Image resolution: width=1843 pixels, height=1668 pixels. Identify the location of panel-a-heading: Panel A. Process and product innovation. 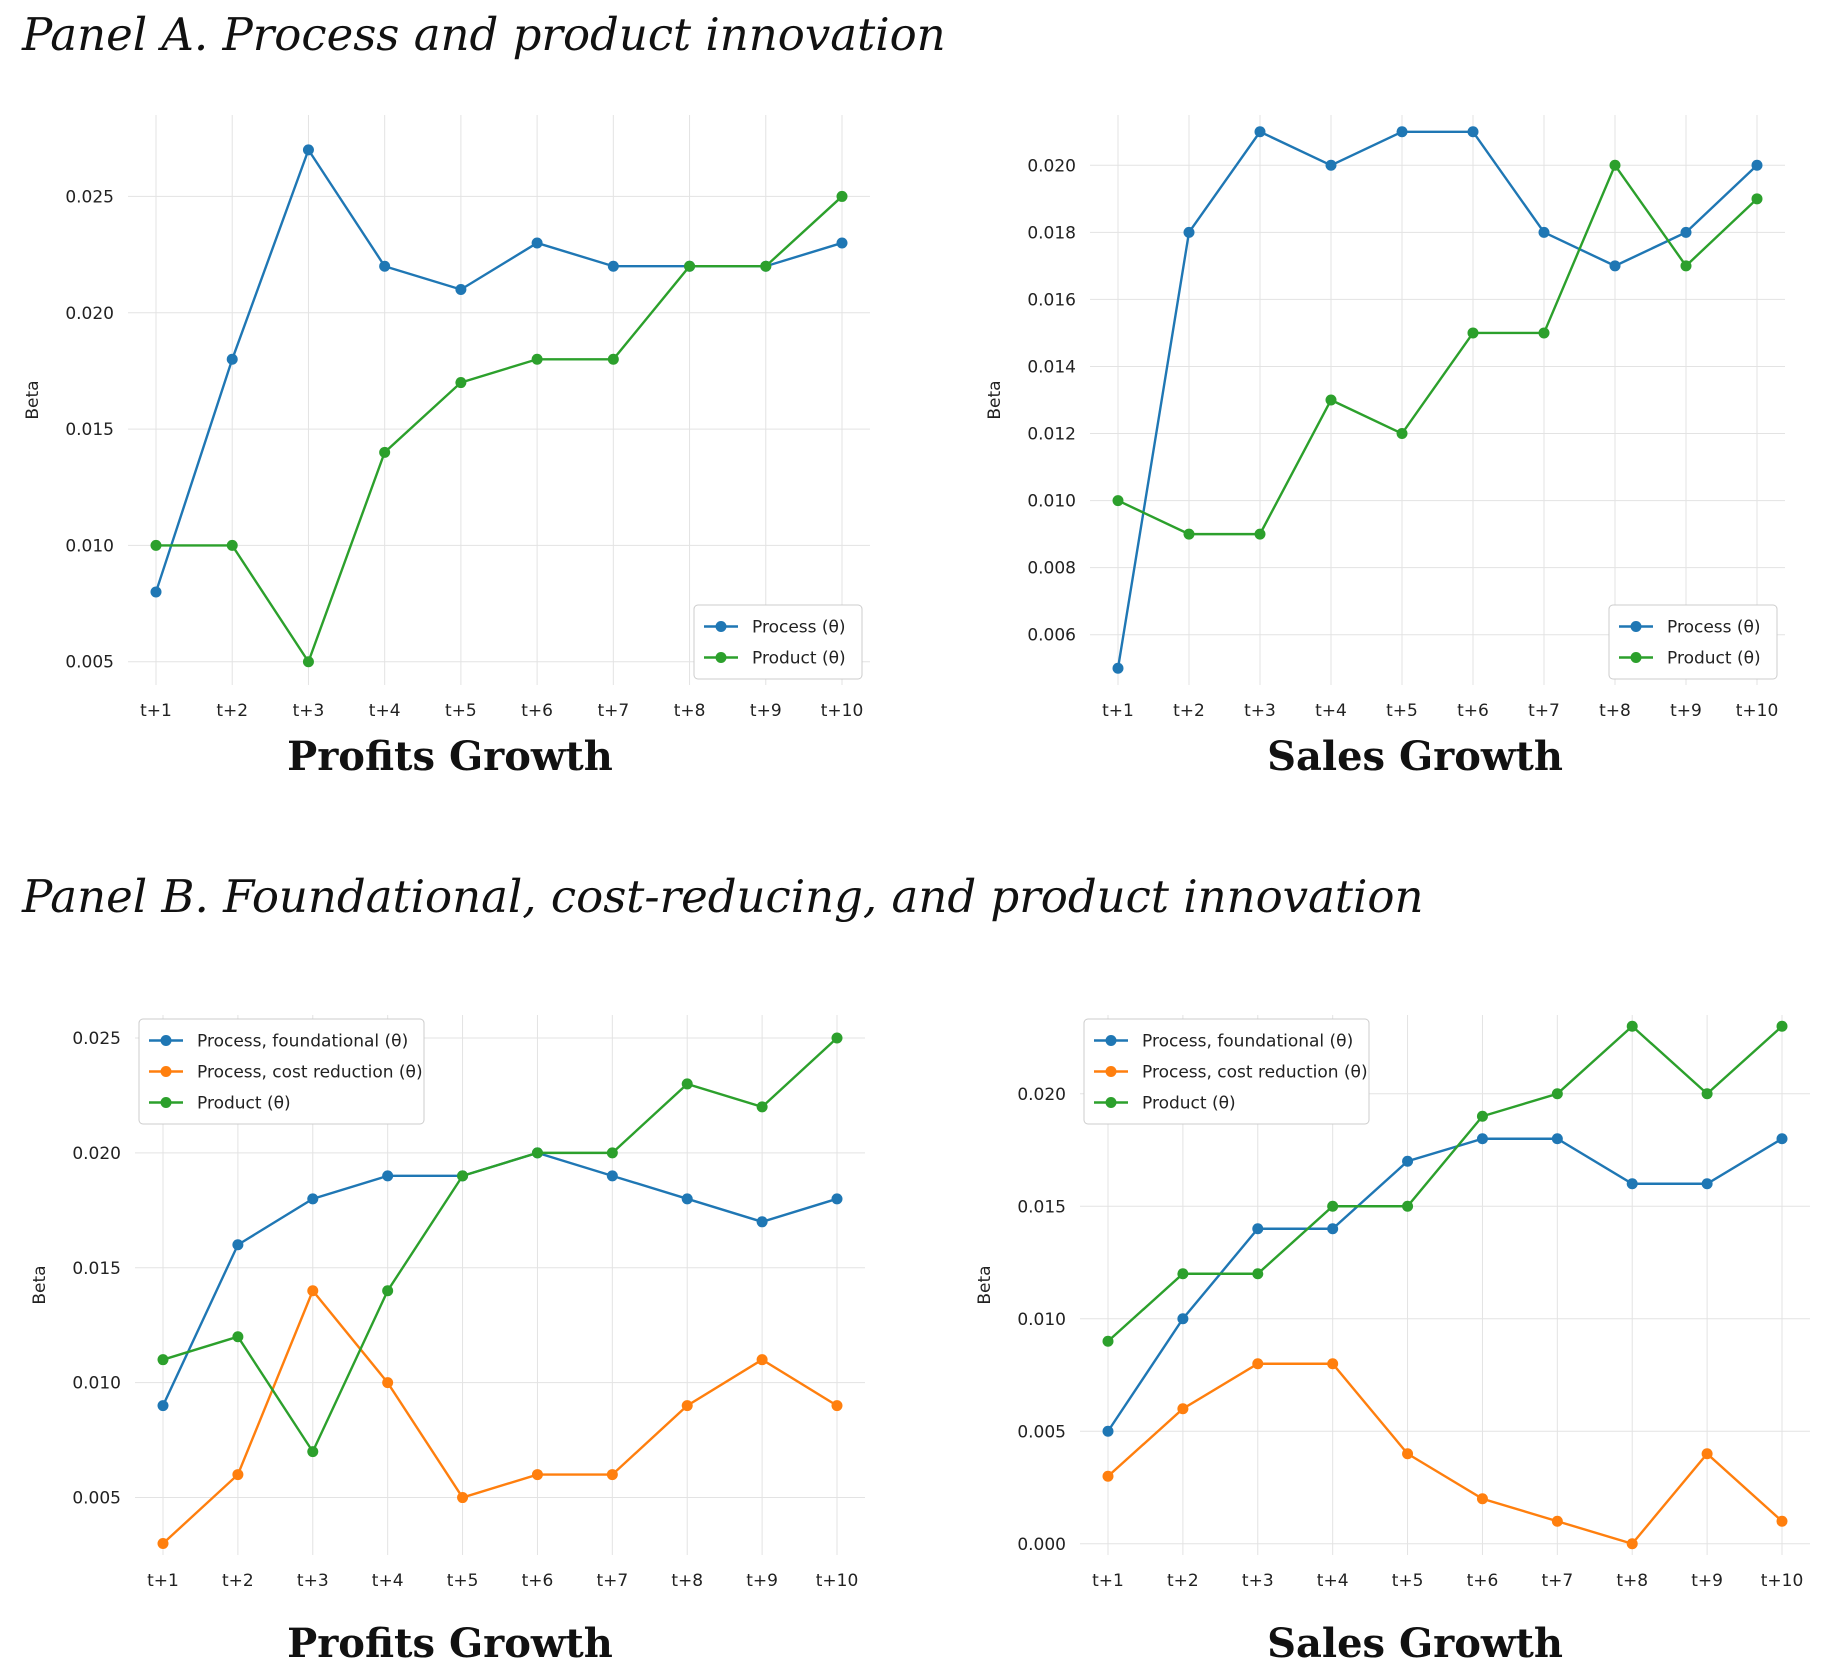
(484, 34).